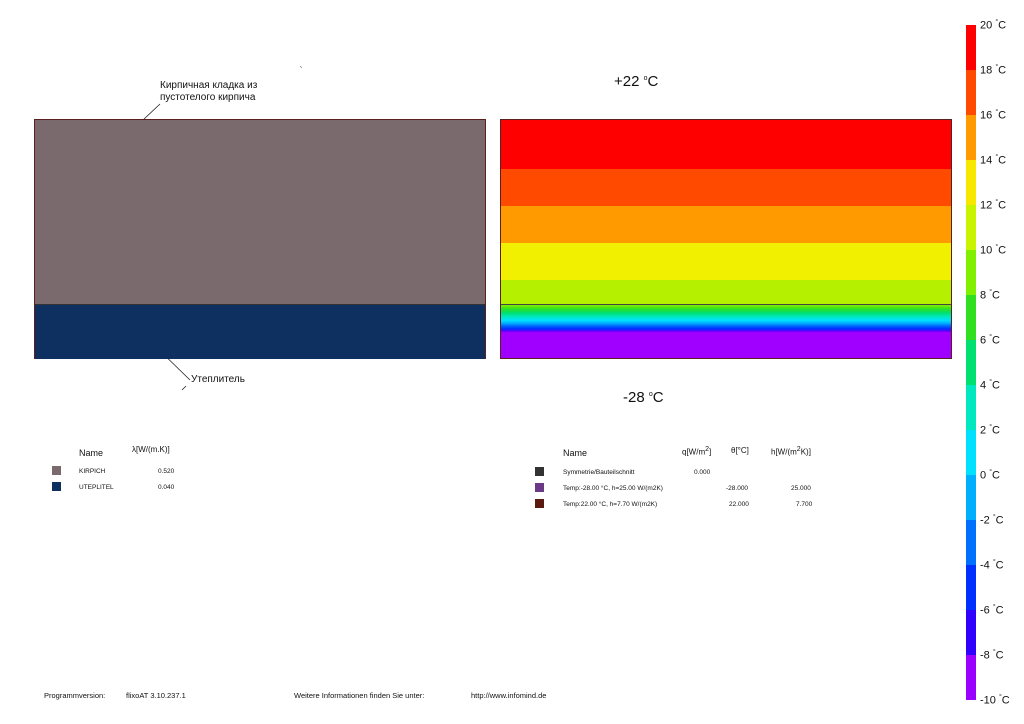 The image size is (1024, 724). What do you see at coordinates (208, 97) in the screenshot?
I see `brick-annotation-line2: пустотелого кирпича` at bounding box center [208, 97].